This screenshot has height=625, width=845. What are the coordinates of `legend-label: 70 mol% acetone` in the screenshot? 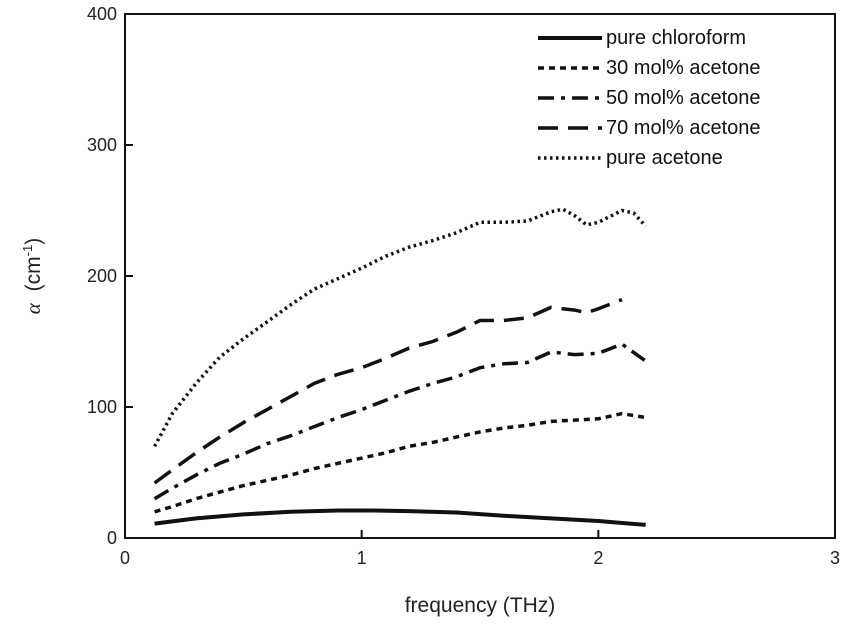 It's located at (683, 128).